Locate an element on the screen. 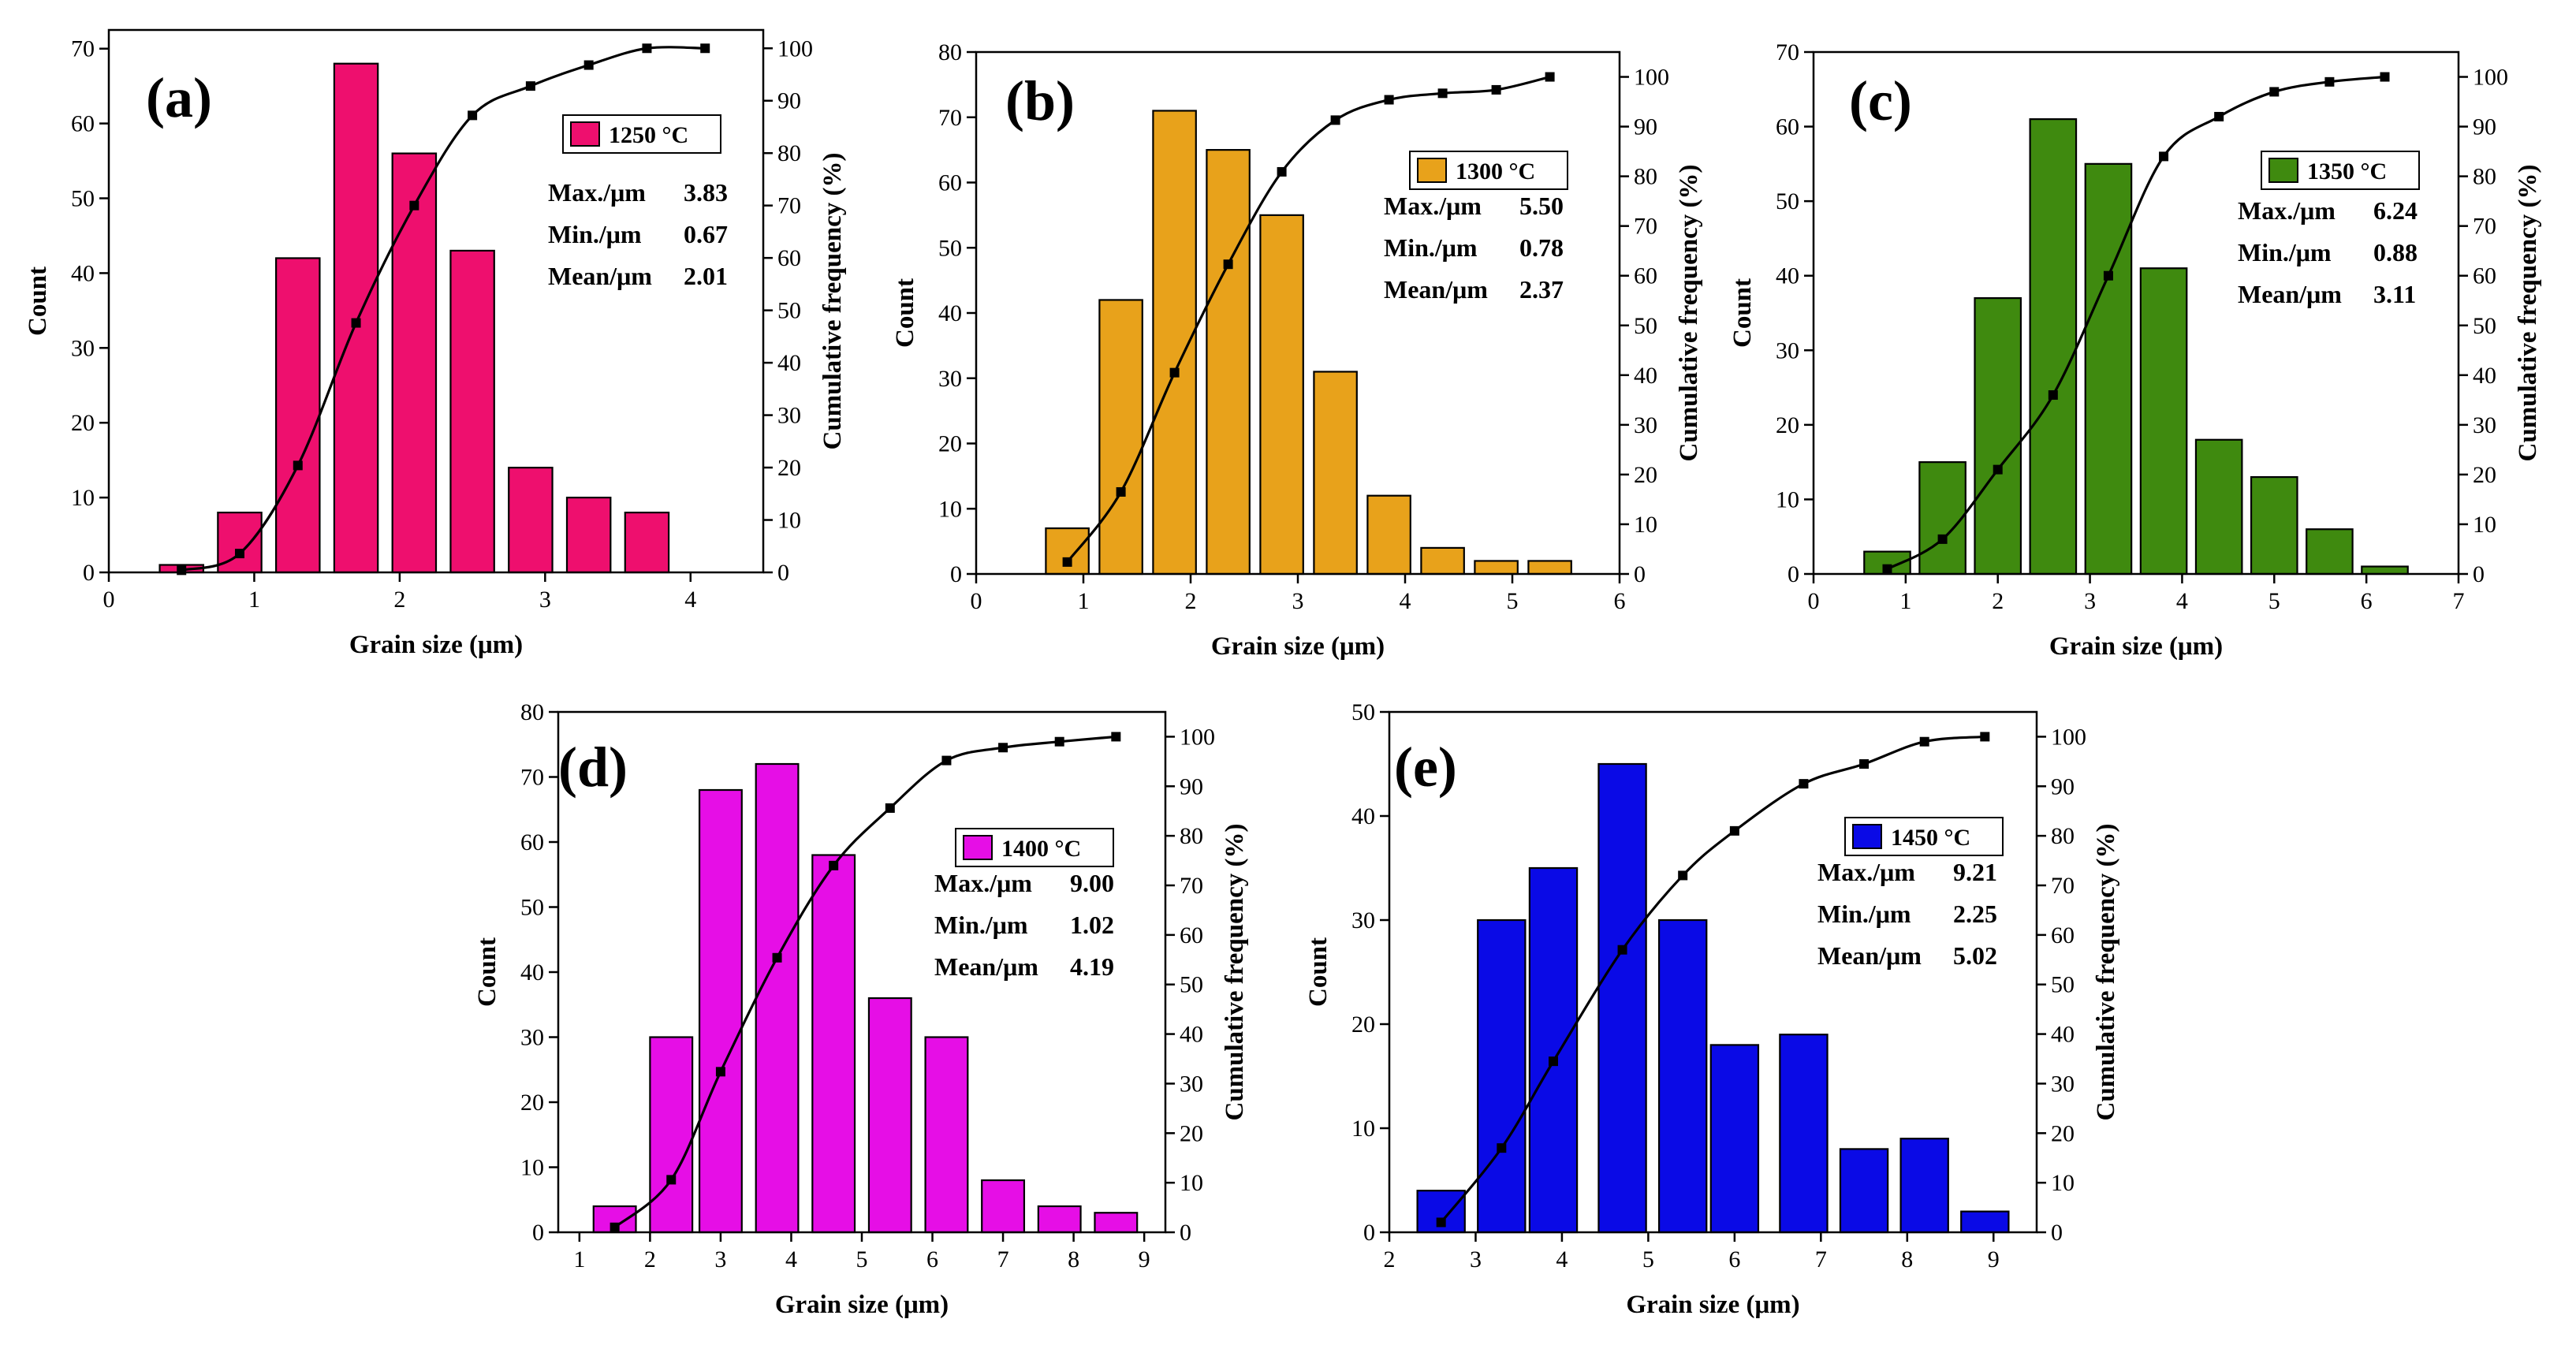 This screenshot has width=2576, height=1360. y2-tick-label: 30 is located at coordinates (1646, 425).